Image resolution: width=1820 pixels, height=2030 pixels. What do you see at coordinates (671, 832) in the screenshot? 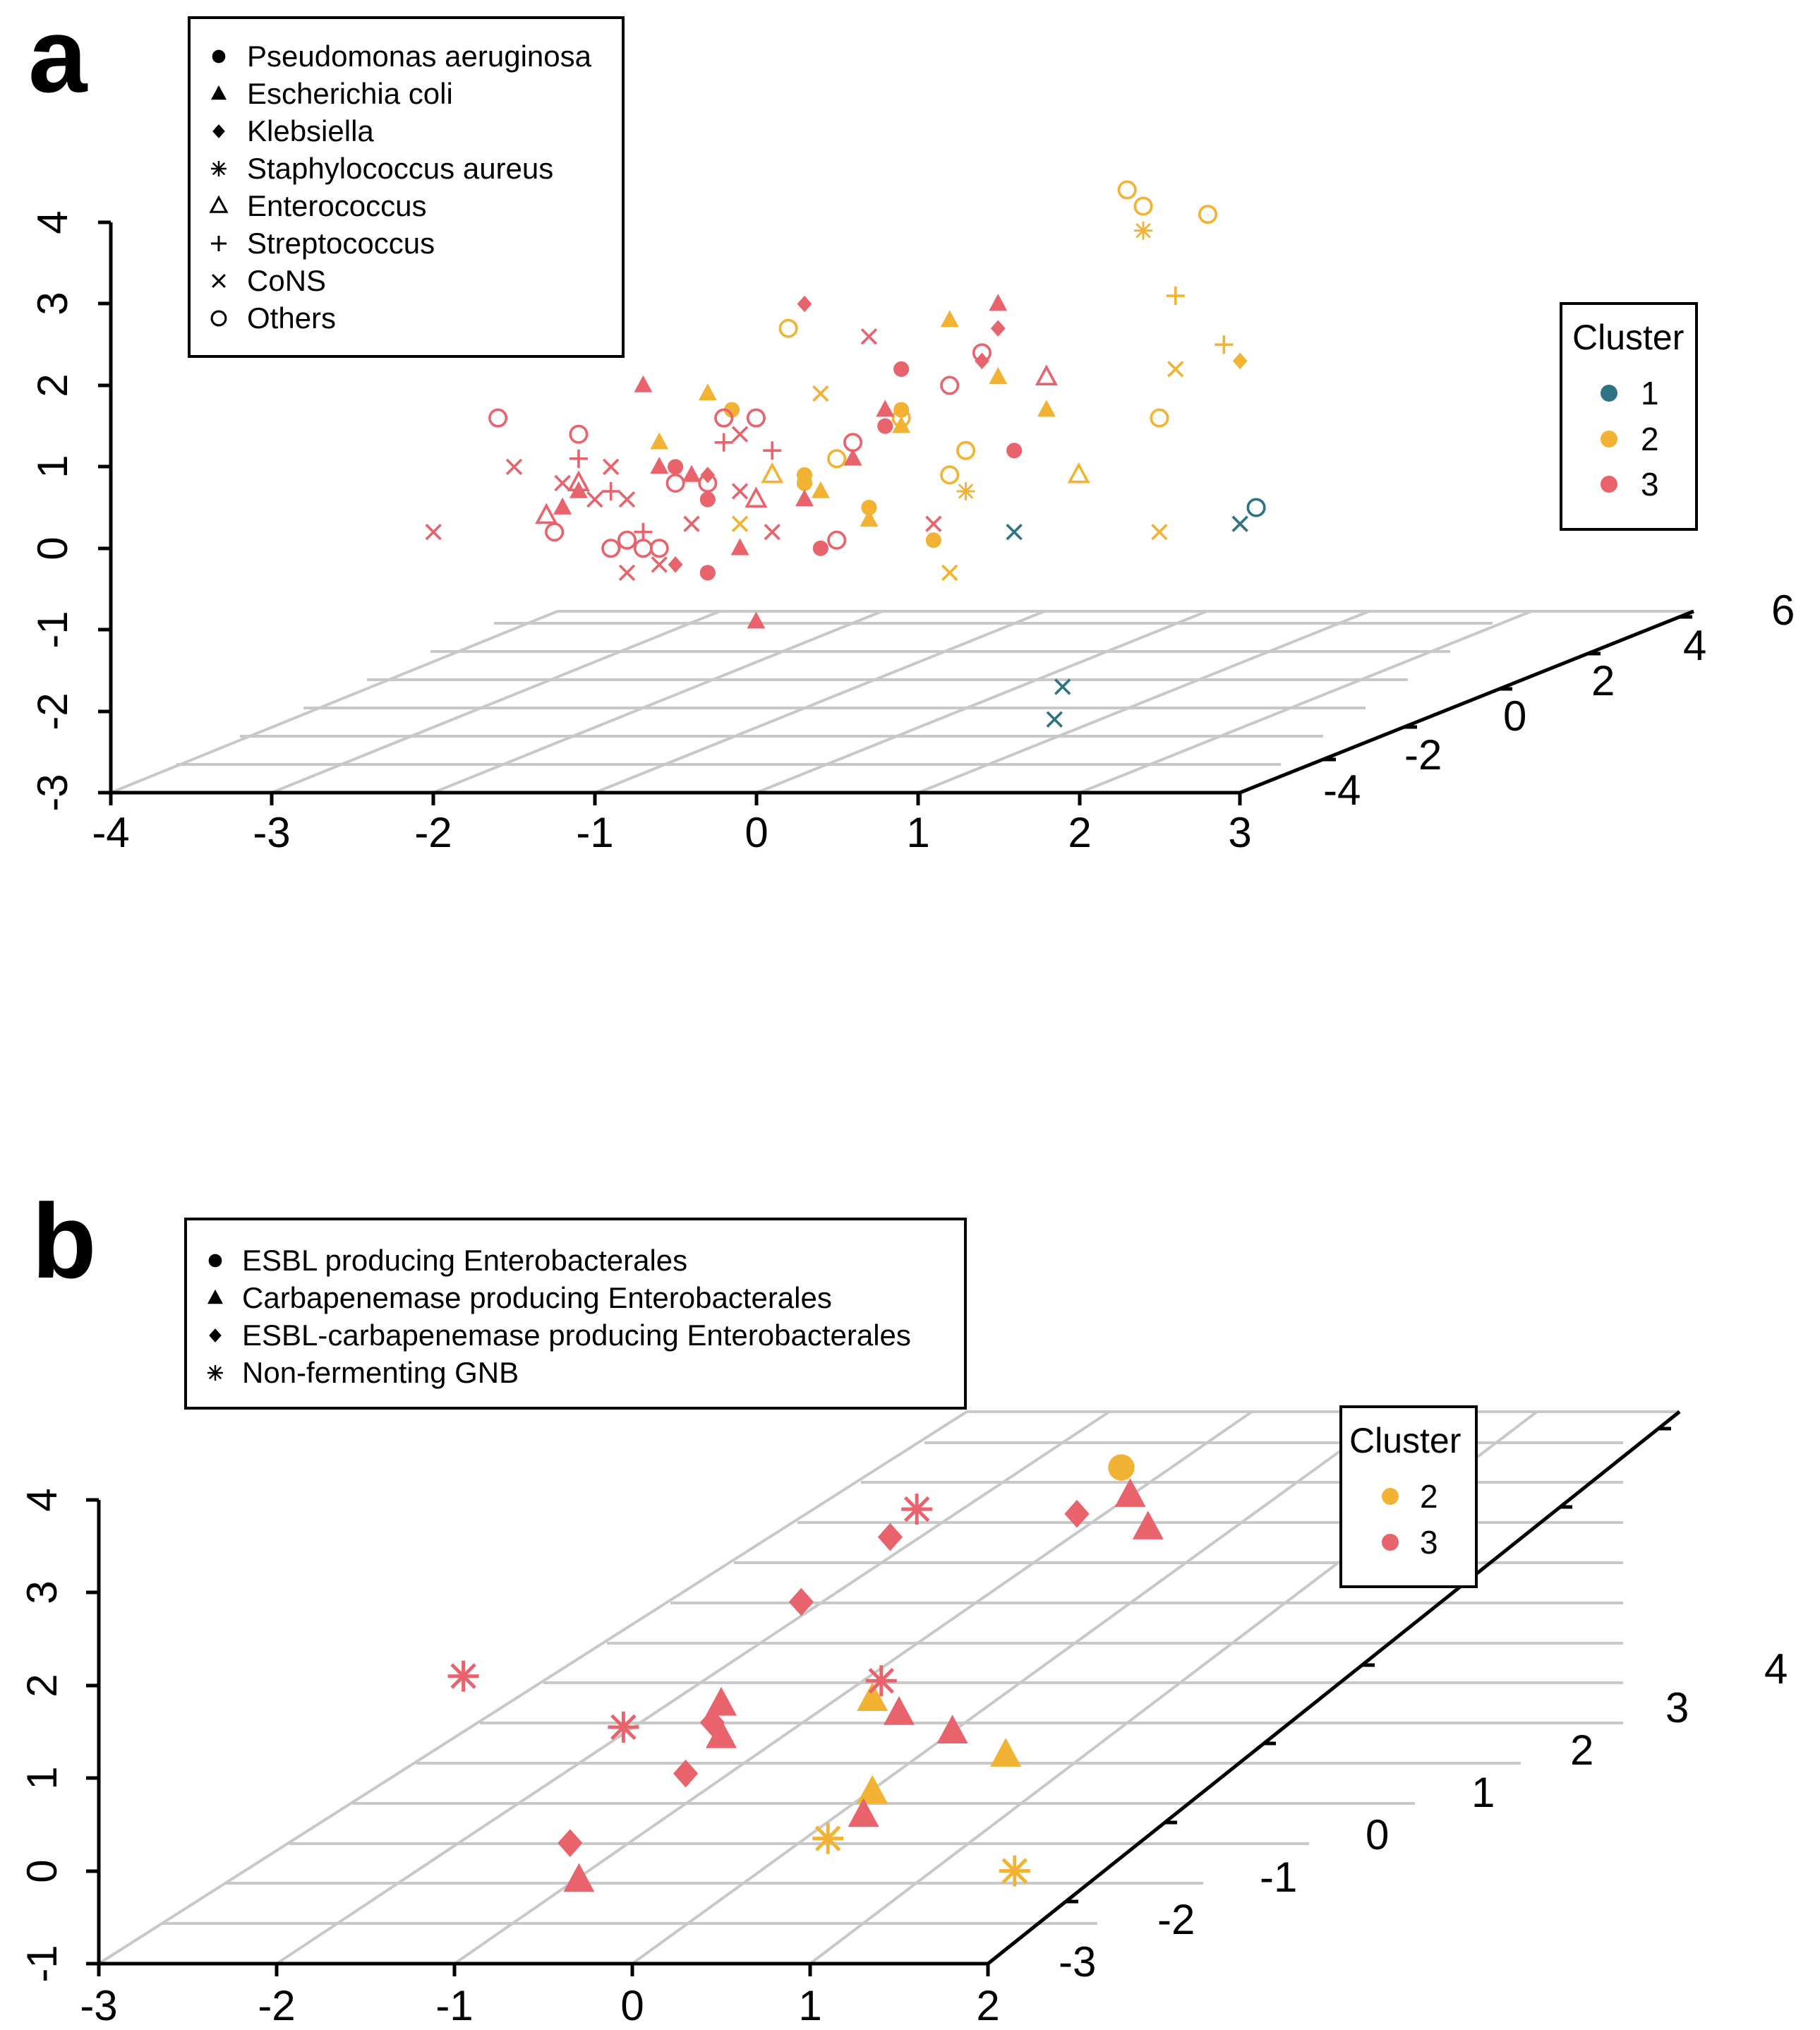
I see `panel-a-x-tick-labels: -4 -3 -2 -1 0 1 2 3` at bounding box center [671, 832].